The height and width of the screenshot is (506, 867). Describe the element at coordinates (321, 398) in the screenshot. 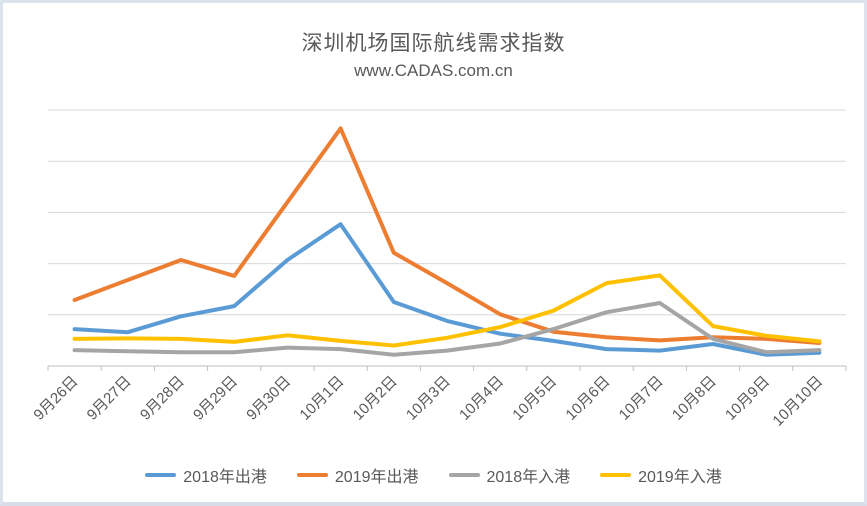

I see `x-axis-label: 10月1日` at that location.